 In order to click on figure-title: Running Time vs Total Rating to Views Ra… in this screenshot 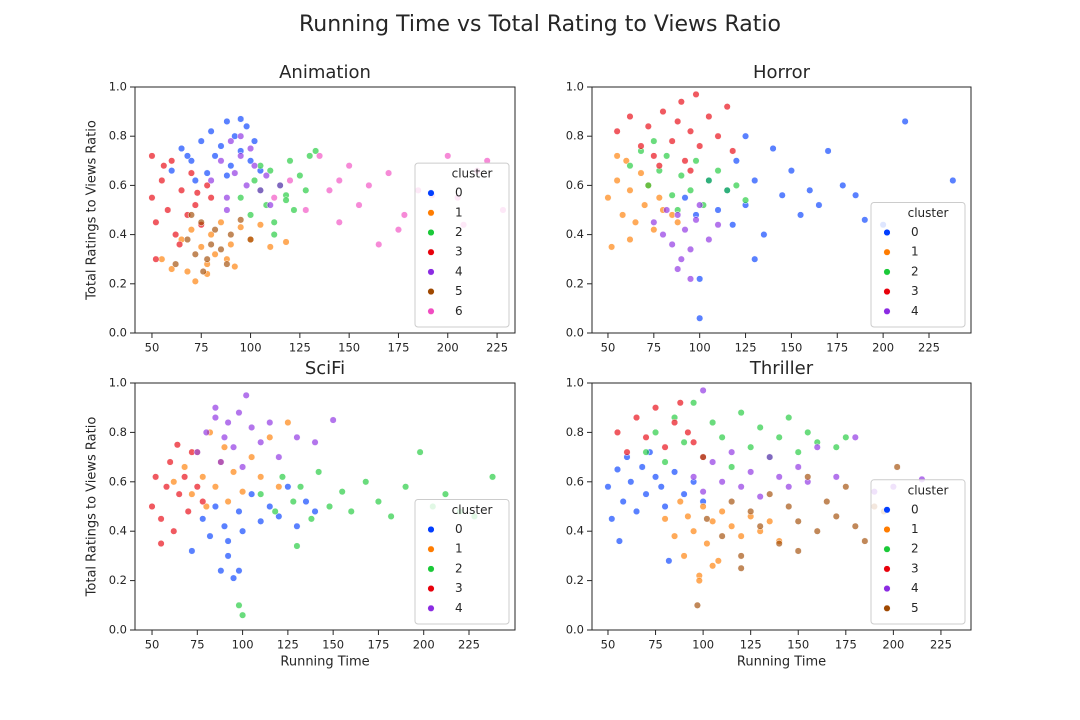, I will do `click(540, 24)`.